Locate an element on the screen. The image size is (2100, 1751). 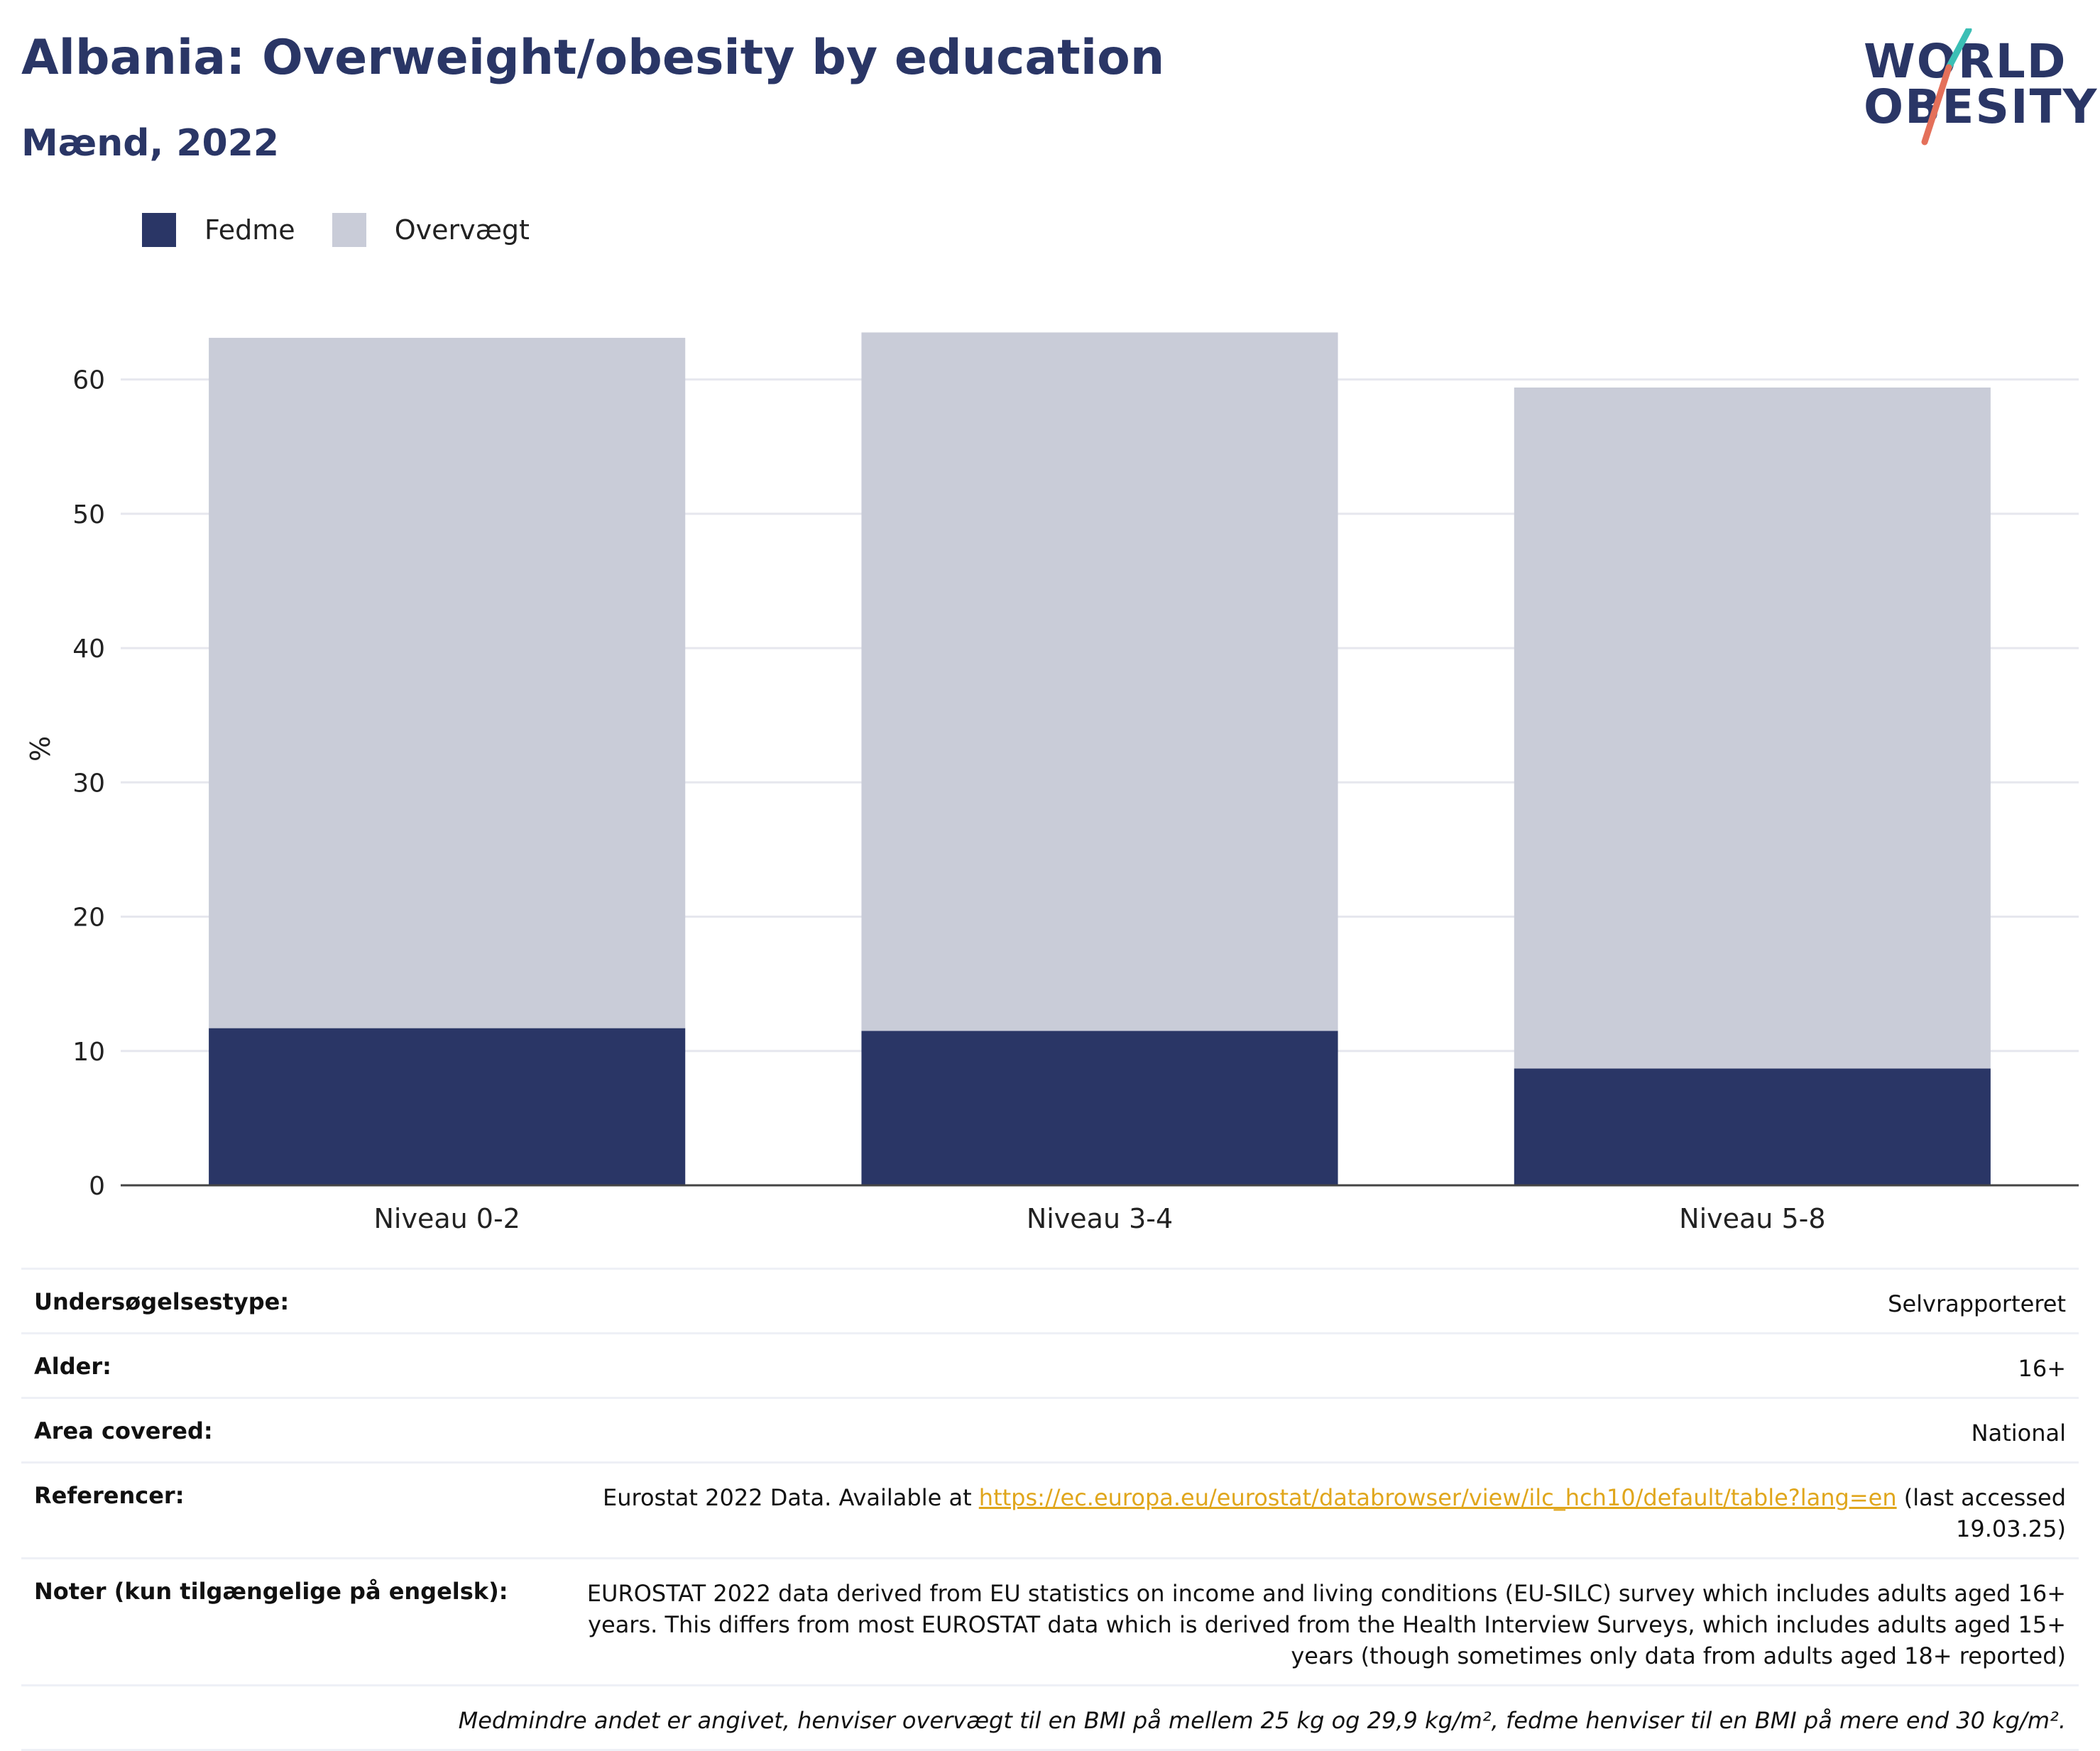
references-suffix: (last accessed 19.03.25) is located at coordinates (1981, 1513).